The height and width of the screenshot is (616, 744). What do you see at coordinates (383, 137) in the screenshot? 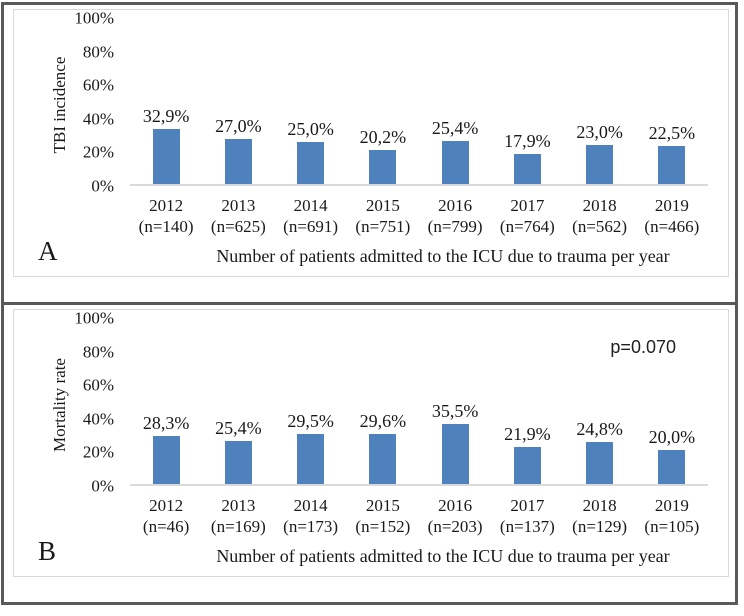
I see `bar-value-label: 20,2%` at bounding box center [383, 137].